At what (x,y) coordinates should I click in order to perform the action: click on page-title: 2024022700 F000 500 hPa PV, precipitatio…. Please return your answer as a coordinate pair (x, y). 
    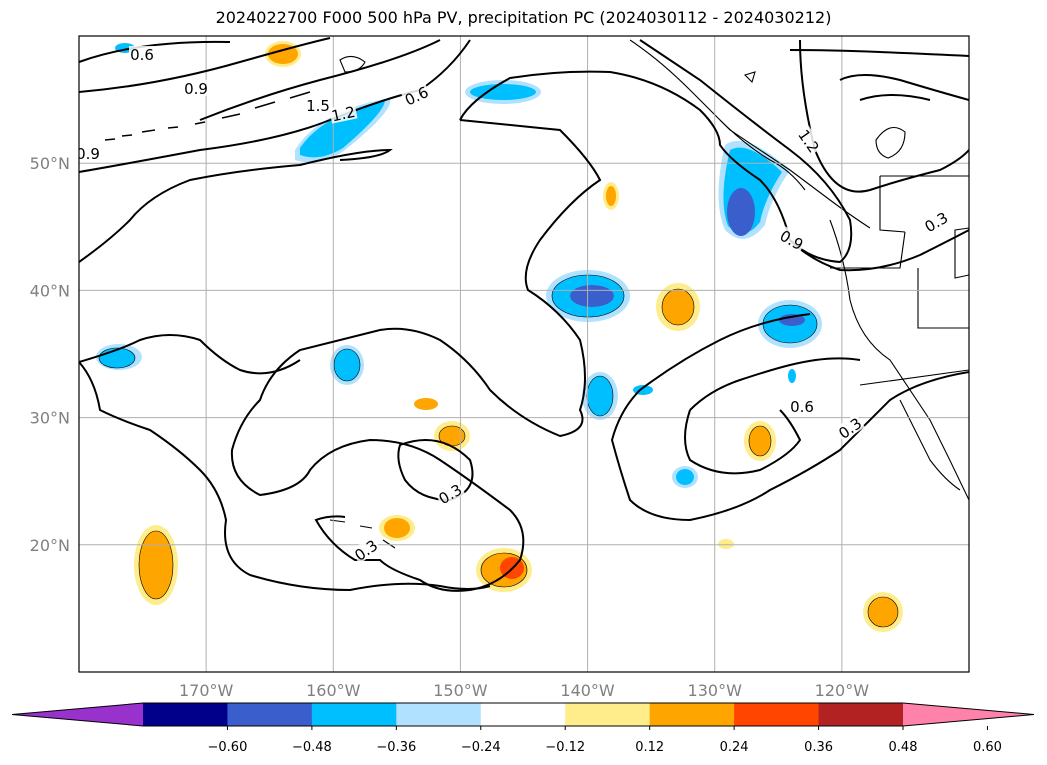
    Looking at the image, I should click on (523, 17).